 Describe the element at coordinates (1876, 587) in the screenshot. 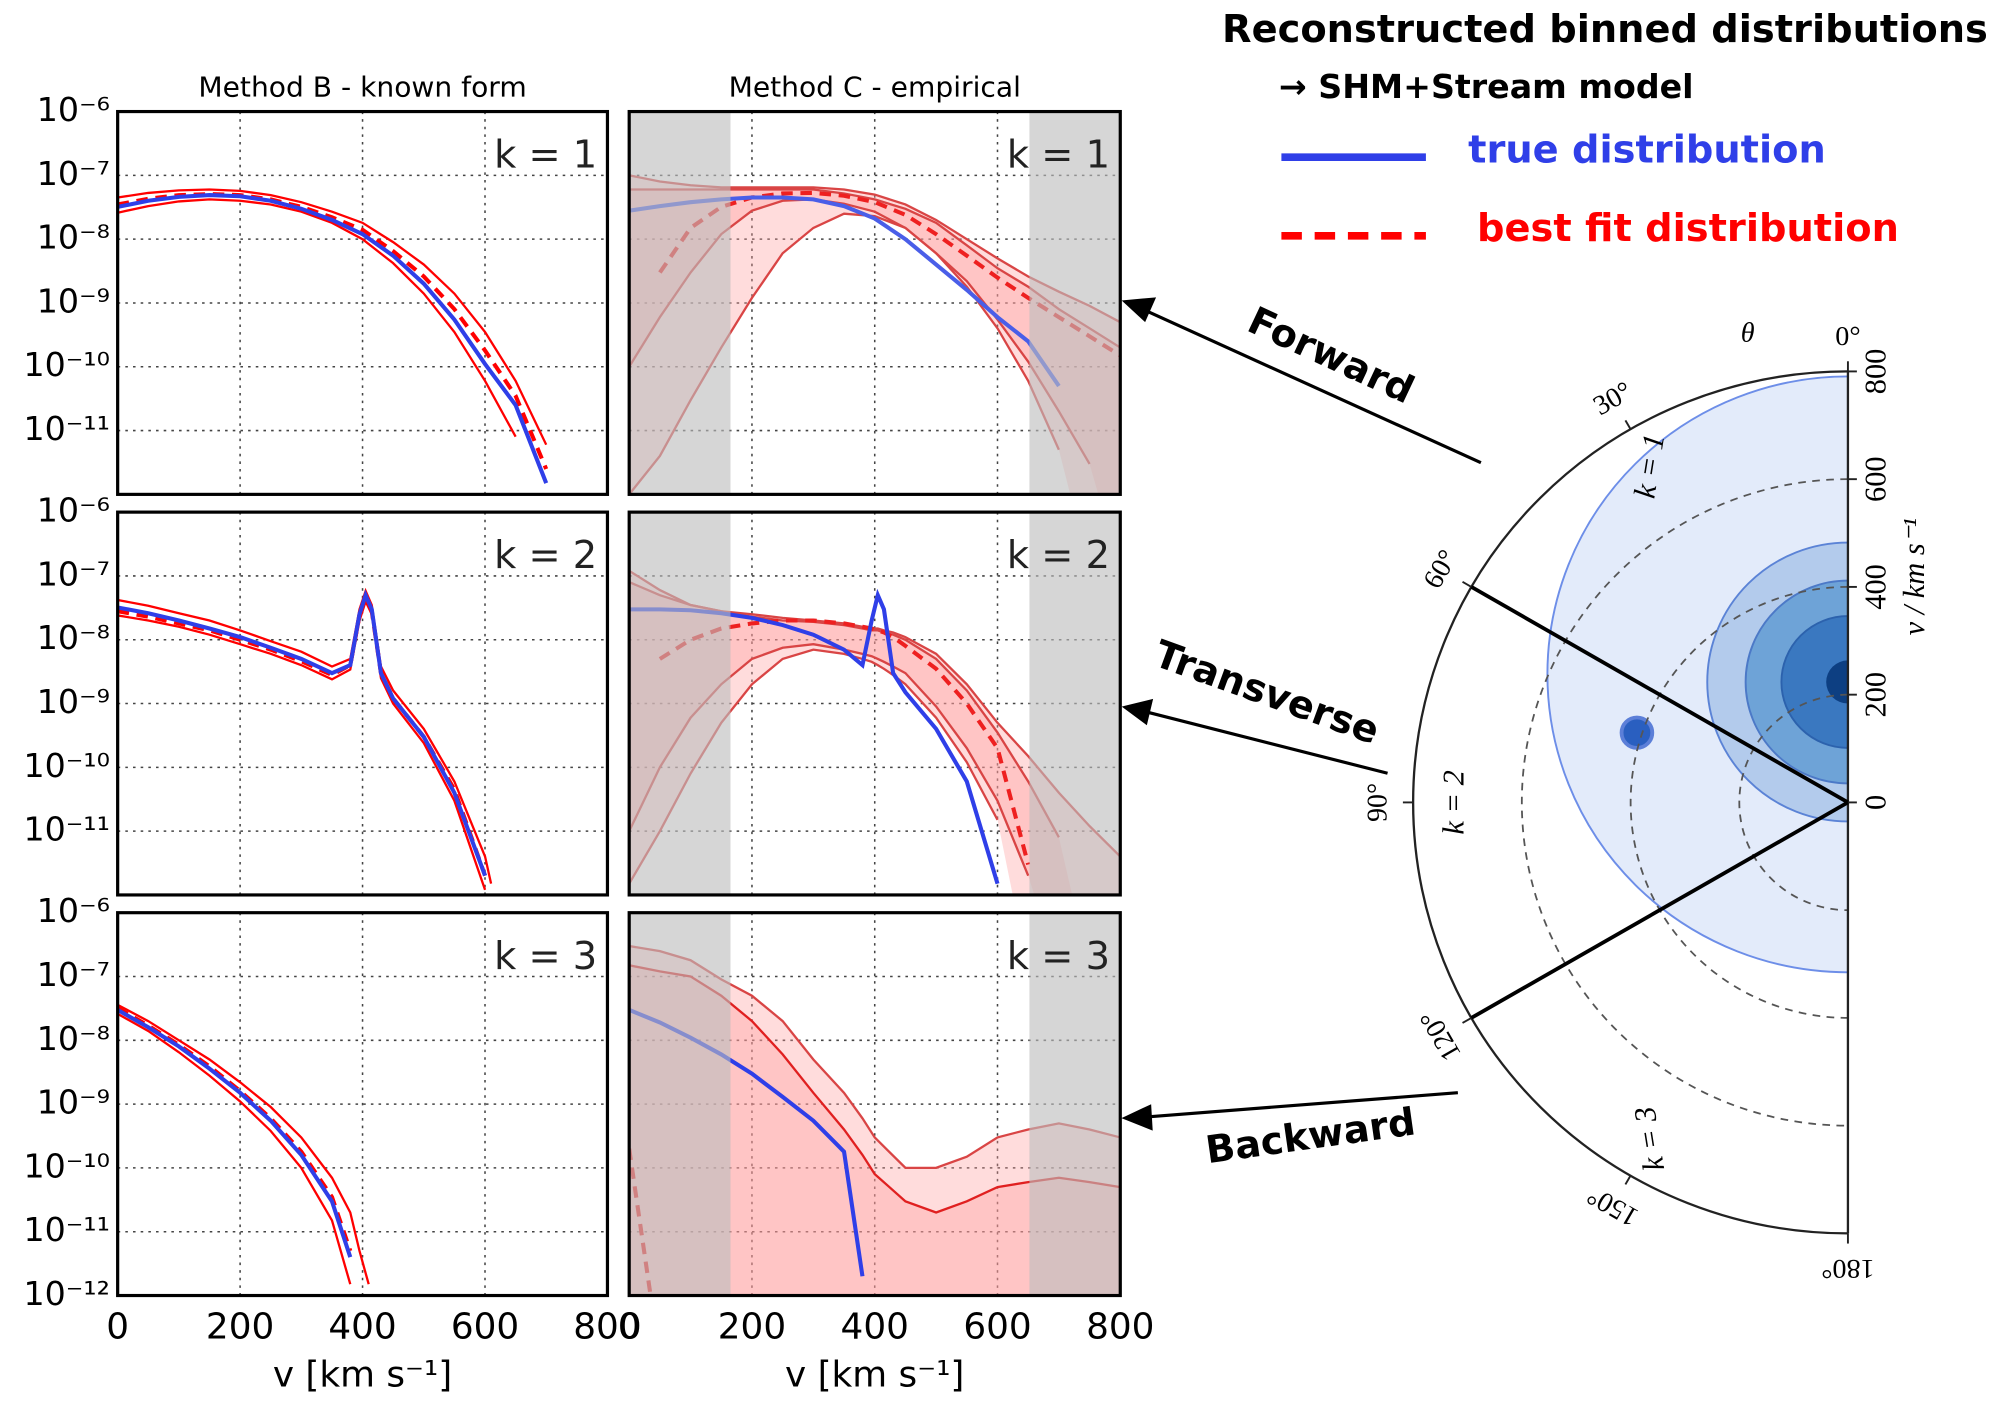

I see `r-tick-label: 400` at that location.